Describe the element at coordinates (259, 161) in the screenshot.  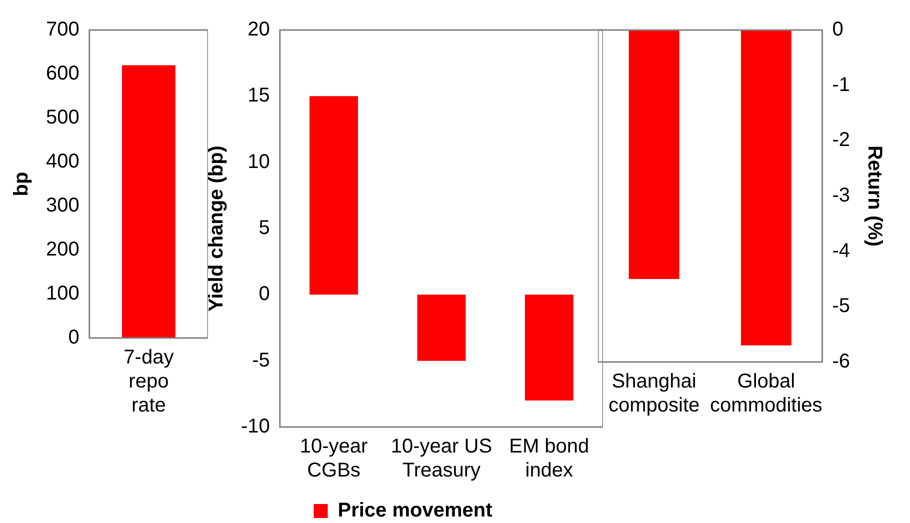
I see `y-tick-label: 10` at that location.